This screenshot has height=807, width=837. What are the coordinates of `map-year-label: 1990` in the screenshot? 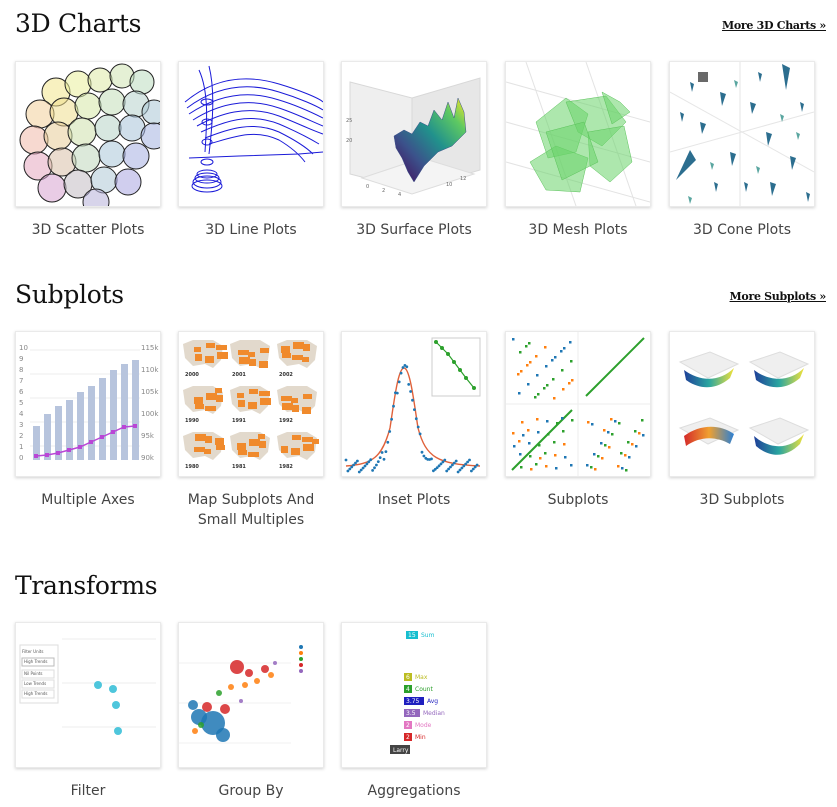 It's located at (192, 421).